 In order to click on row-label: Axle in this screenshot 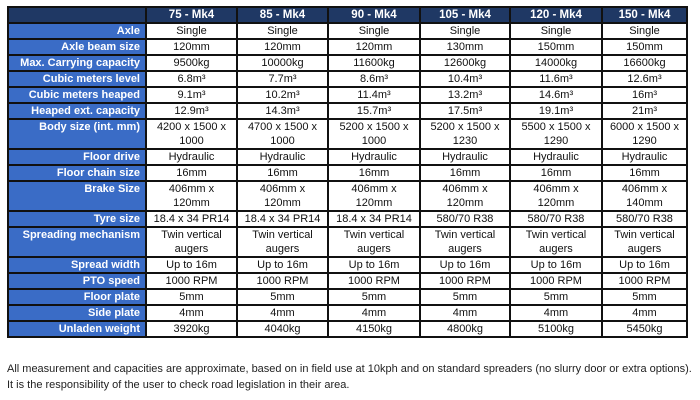, I will do `click(77, 31)`.